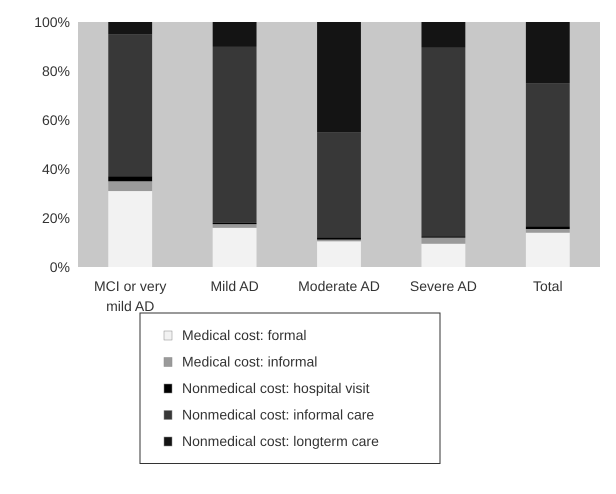 Image resolution: width=616 pixels, height=494 pixels. What do you see at coordinates (52, 22) in the screenshot?
I see `y-tick-label: 100%` at bounding box center [52, 22].